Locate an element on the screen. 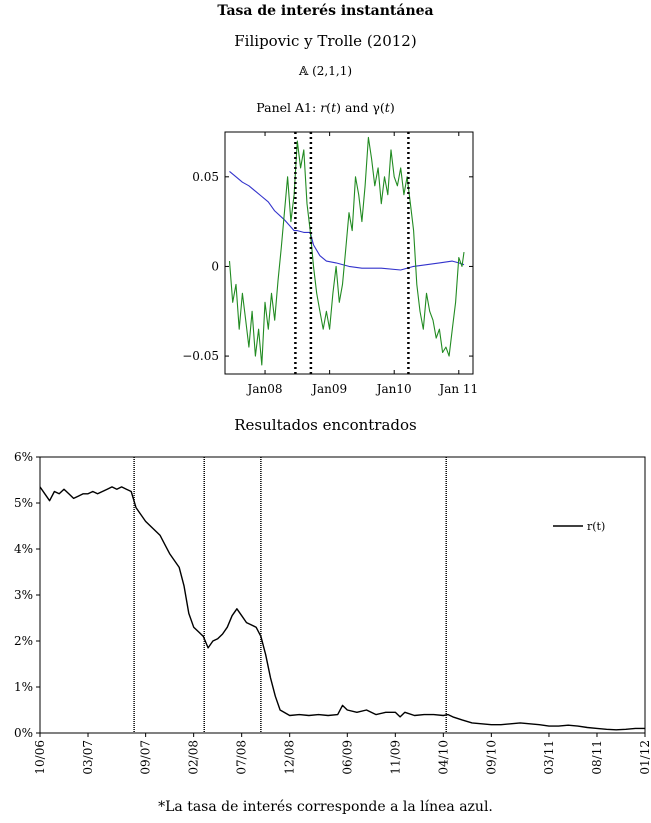 The width and height of the screenshot is (651, 823). panel-title: Panel A1: r(t) and γ(t) is located at coordinates (325, 107).